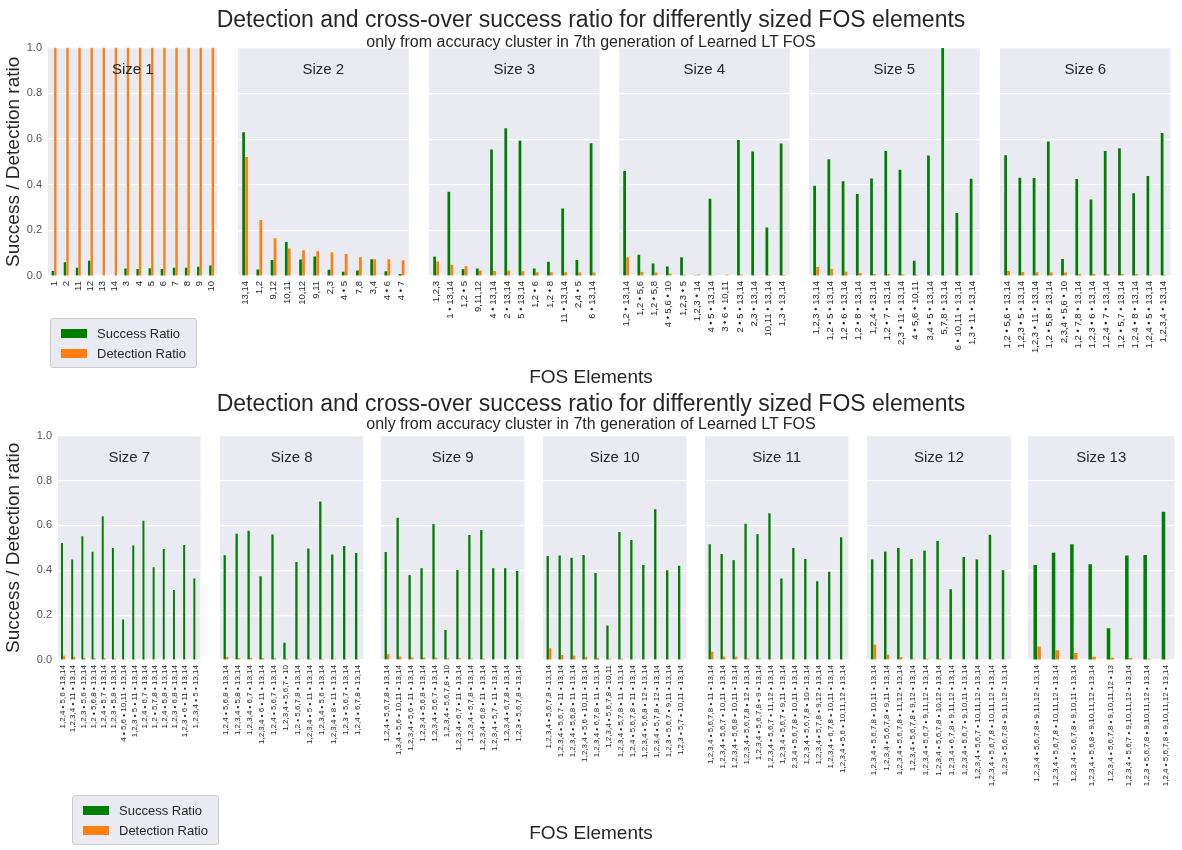 Image resolution: width=1182 pixels, height=850 pixels. I want to click on x-tick-label: 1,2,3,4 • 8 • 11 • 13,14, so click(333, 704).